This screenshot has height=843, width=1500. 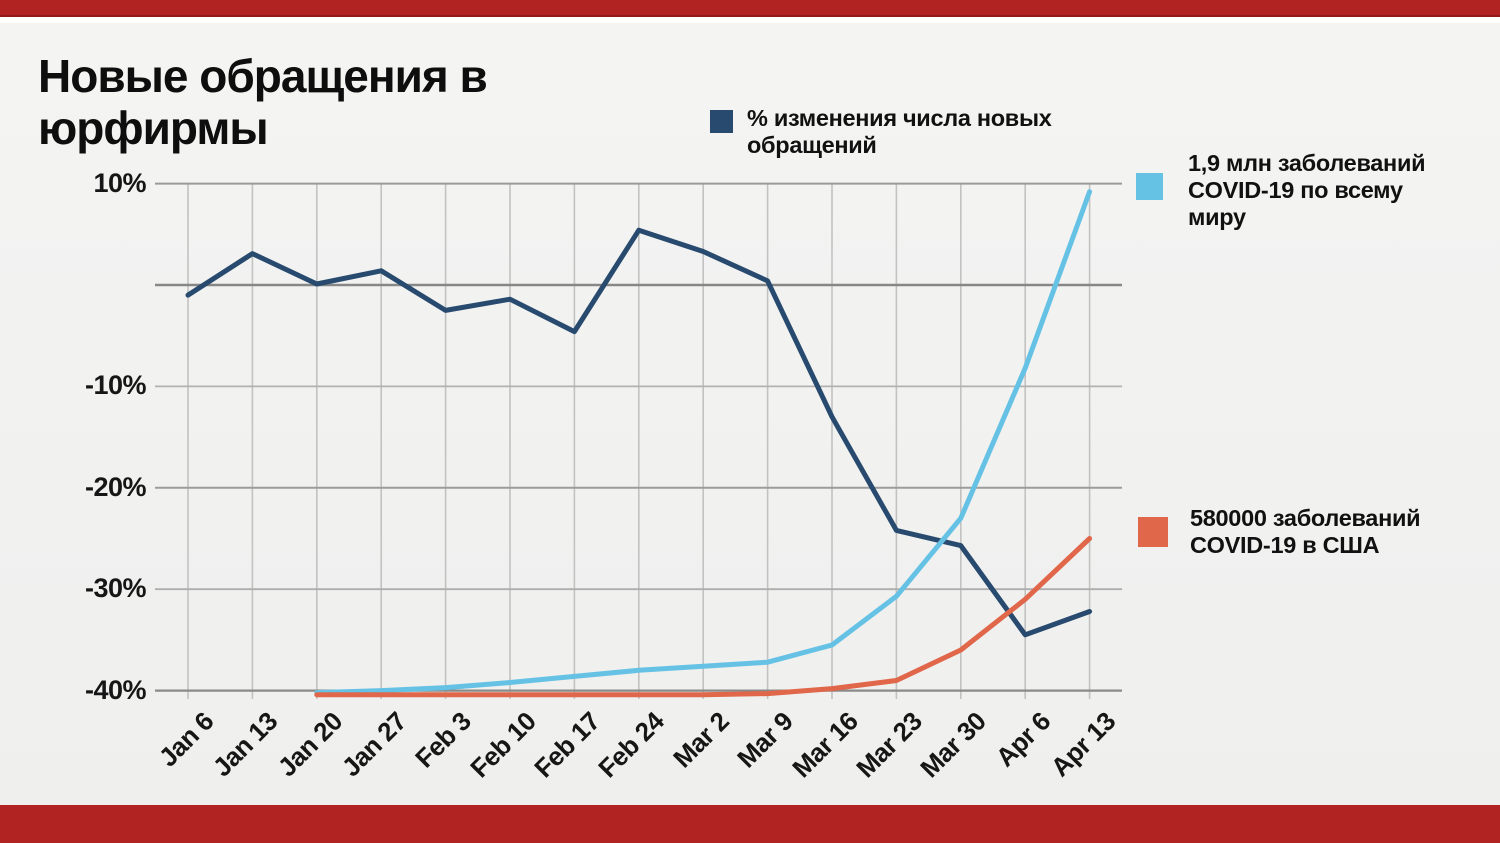 What do you see at coordinates (1295, 189) in the screenshot?
I see `legend-label-line: COVID-19 по всему` at bounding box center [1295, 189].